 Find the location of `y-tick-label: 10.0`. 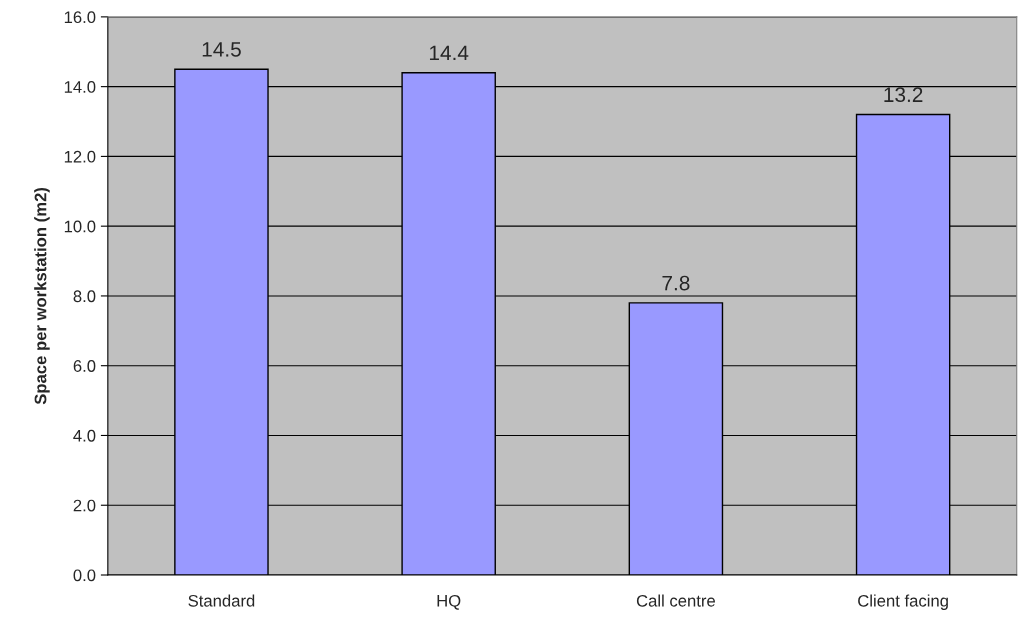

y-tick-label: 10.0 is located at coordinates (80, 226).